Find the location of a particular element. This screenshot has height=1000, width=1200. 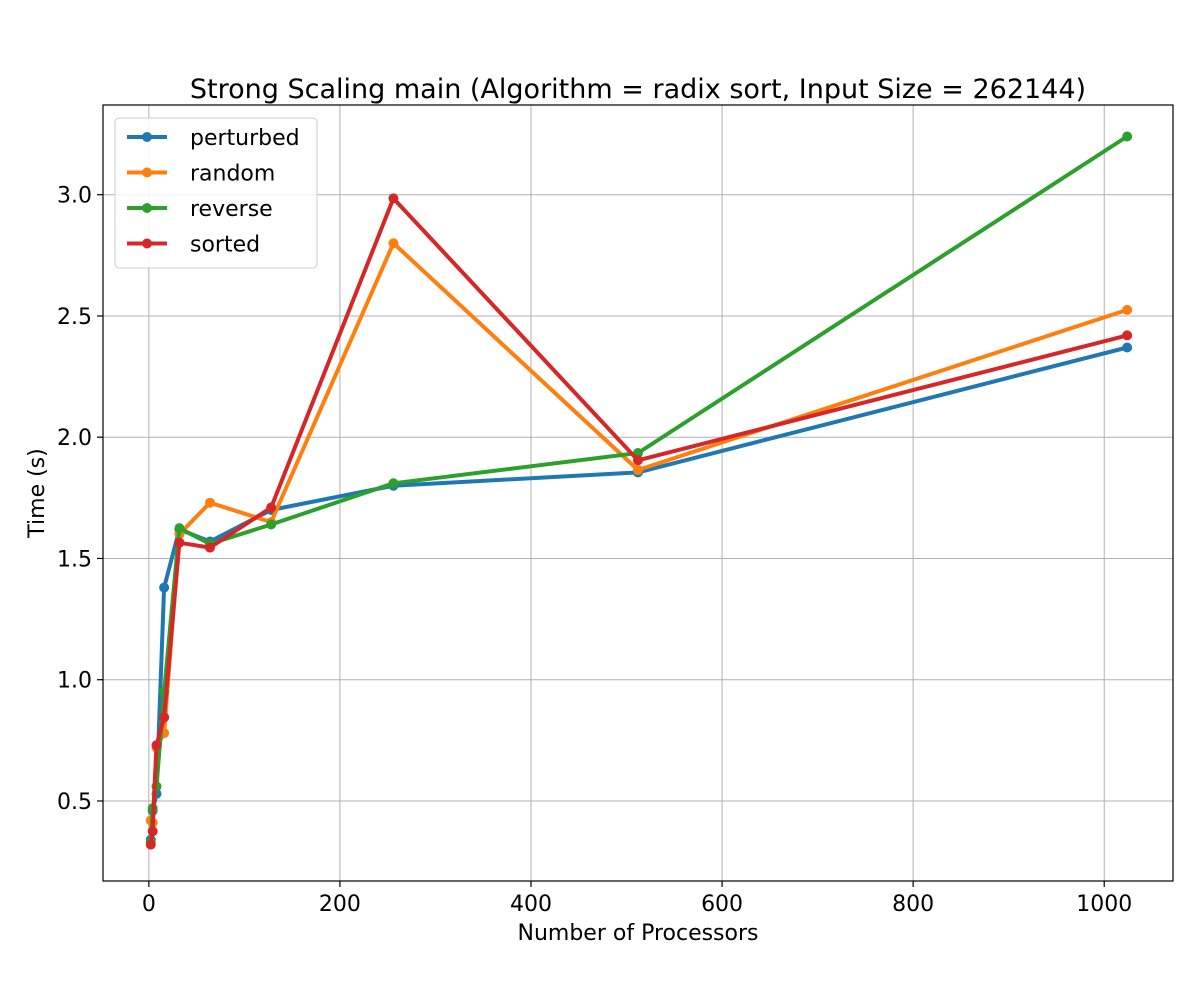

y-axis-label: Time (s) is located at coordinates (37, 493).